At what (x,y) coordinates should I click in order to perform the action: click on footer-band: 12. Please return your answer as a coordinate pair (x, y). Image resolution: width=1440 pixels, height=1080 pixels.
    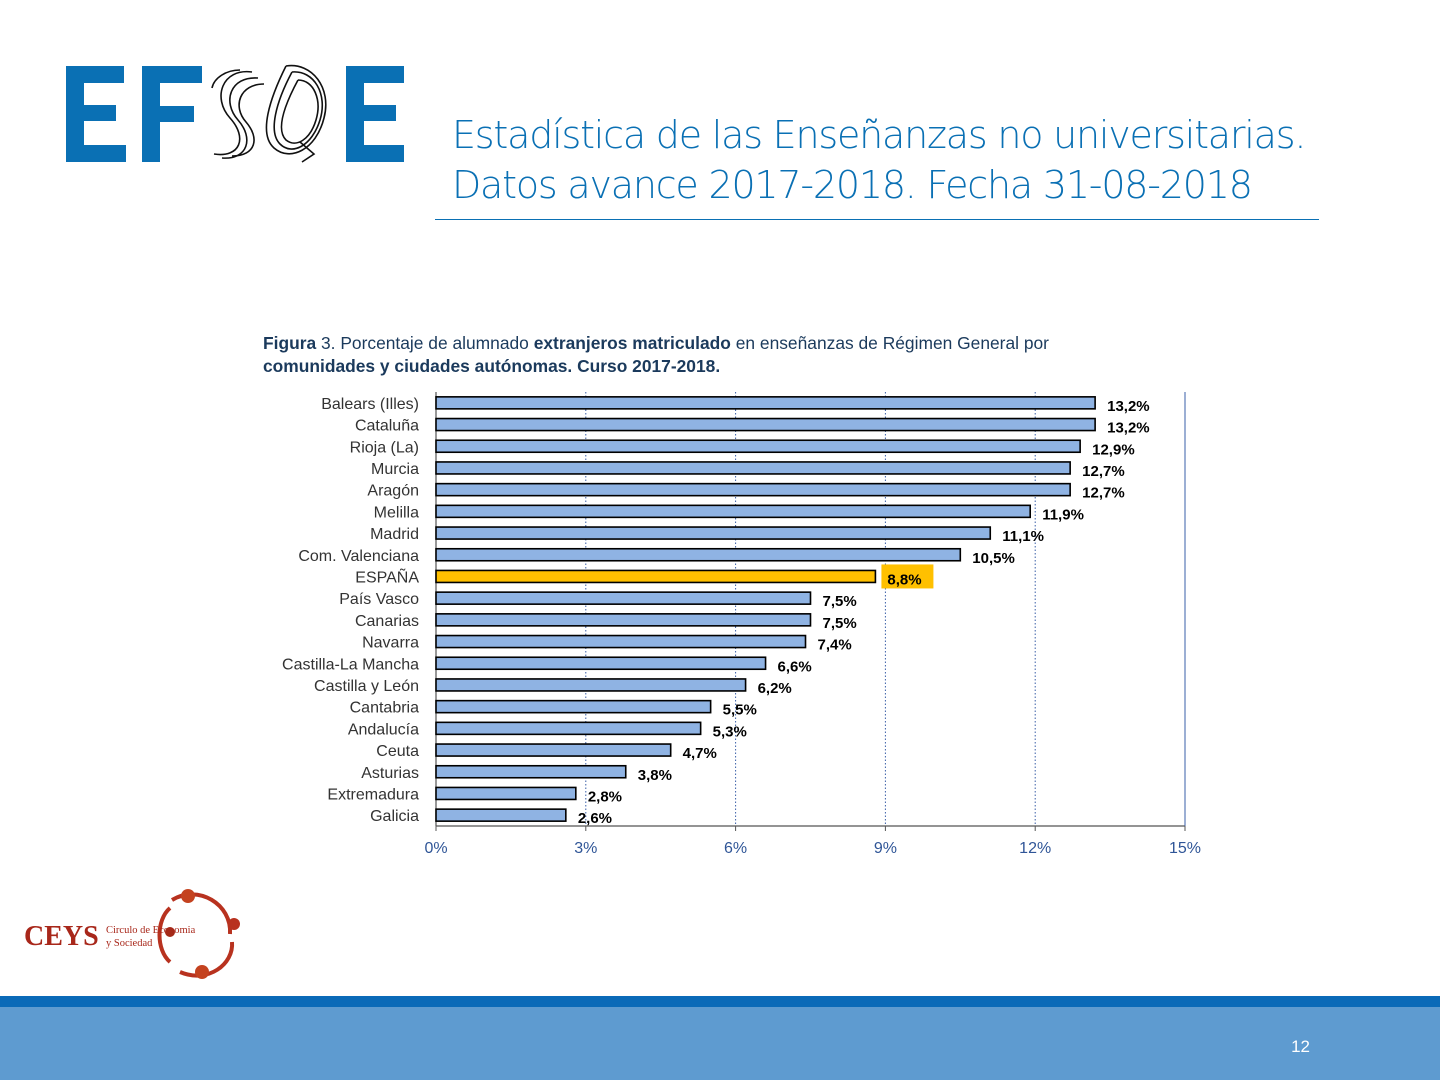
    Looking at the image, I should click on (720, 1038).